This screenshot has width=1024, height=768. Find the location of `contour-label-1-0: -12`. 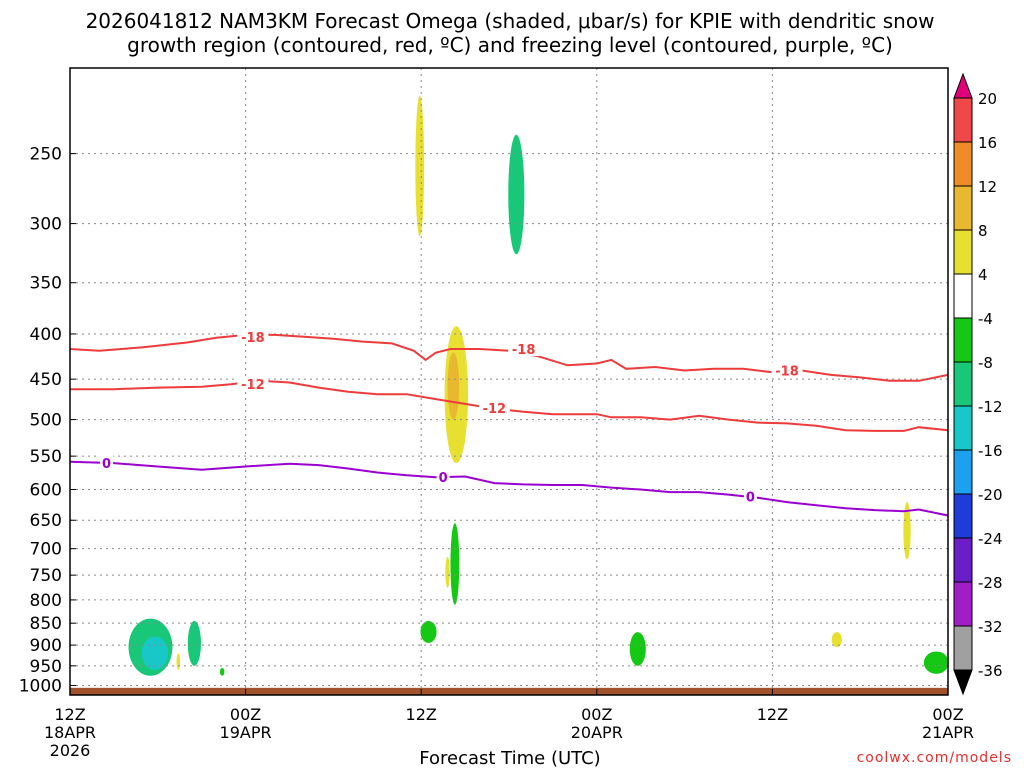

contour-label-1-0: -12 is located at coordinates (253, 385).